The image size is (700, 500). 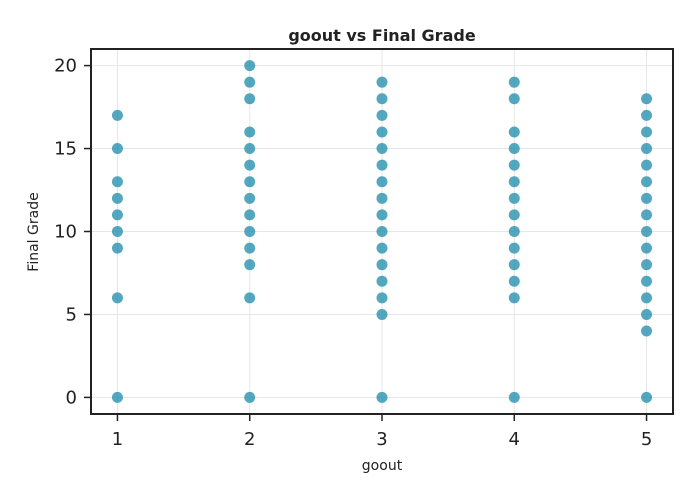 I want to click on x-tick-label: 5, so click(x=646, y=439).